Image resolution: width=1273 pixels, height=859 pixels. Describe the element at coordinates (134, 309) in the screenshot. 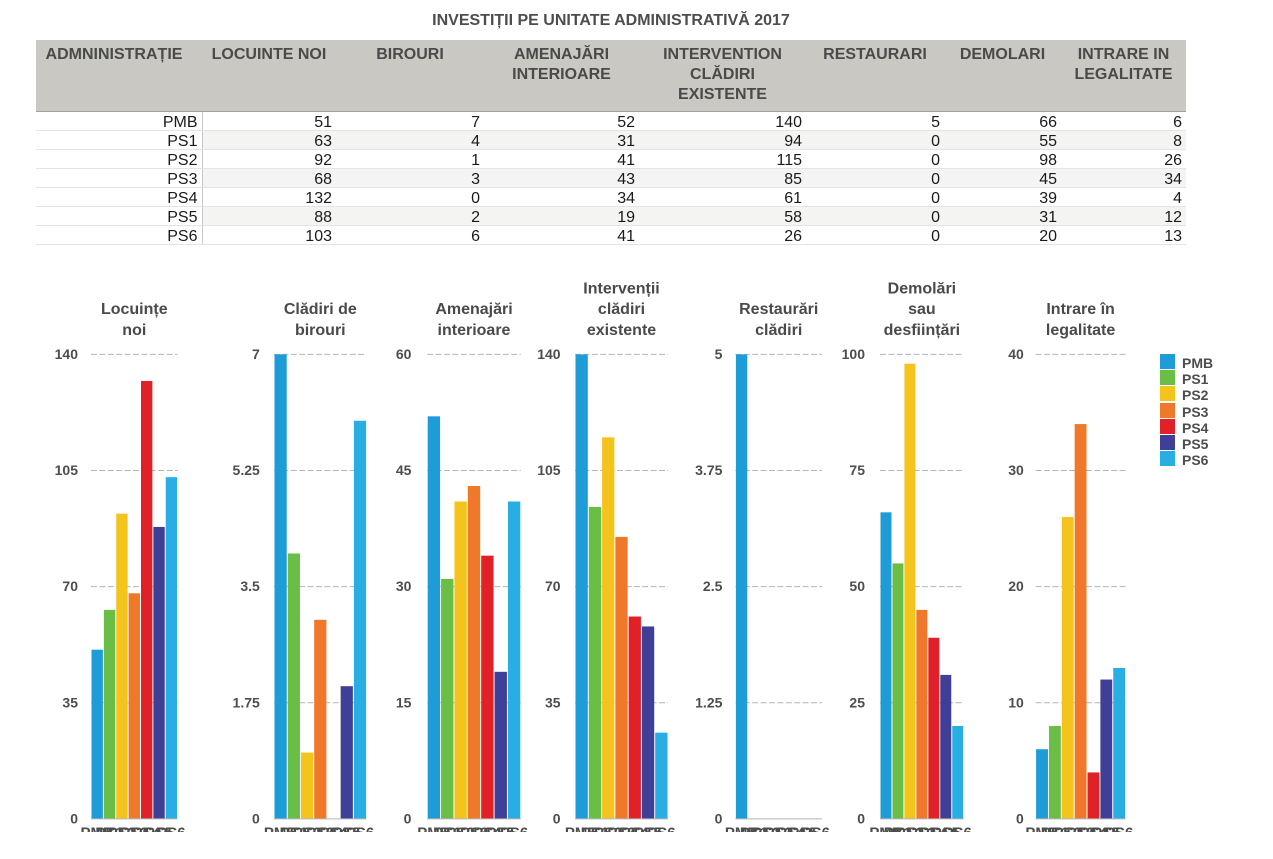

I see `svg-text: Locuințe` at that location.